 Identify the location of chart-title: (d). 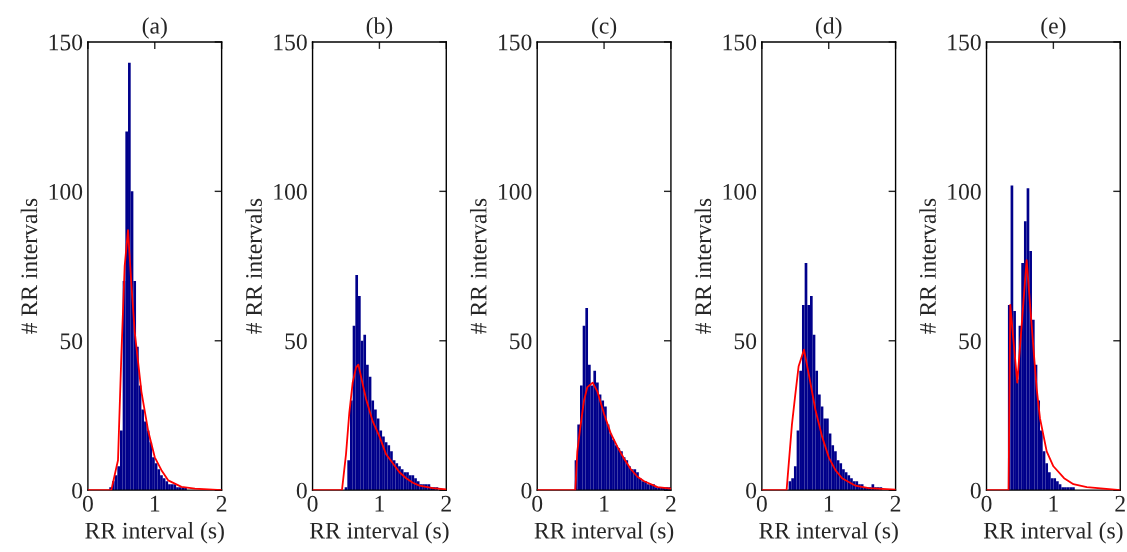
(829, 28).